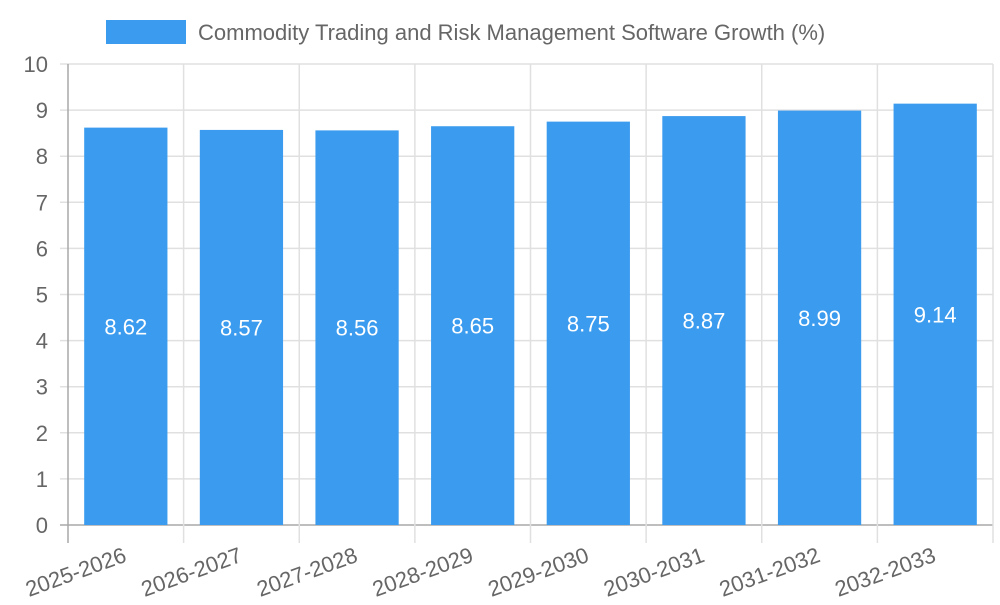 This screenshot has height=605, width=1000. I want to click on bar-value-label: 9.14, so click(935, 314).